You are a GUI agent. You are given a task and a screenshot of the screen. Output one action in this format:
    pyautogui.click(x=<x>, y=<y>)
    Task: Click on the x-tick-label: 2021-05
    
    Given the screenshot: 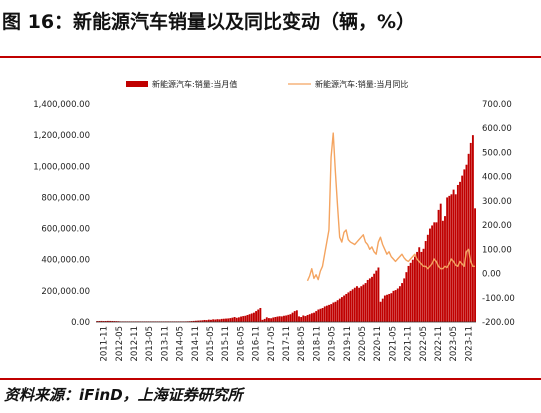 What is the action you would take?
    pyautogui.click(x=393, y=344)
    